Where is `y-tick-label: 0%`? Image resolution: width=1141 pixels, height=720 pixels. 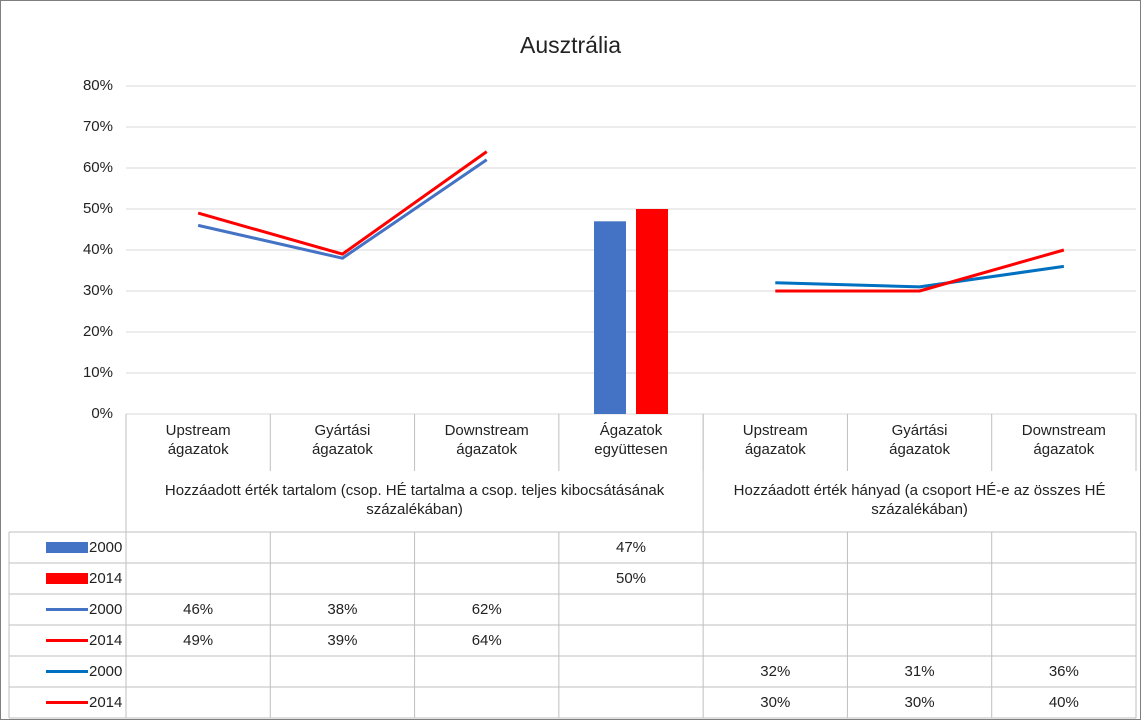 y-tick-label: 0% is located at coordinates (102, 413).